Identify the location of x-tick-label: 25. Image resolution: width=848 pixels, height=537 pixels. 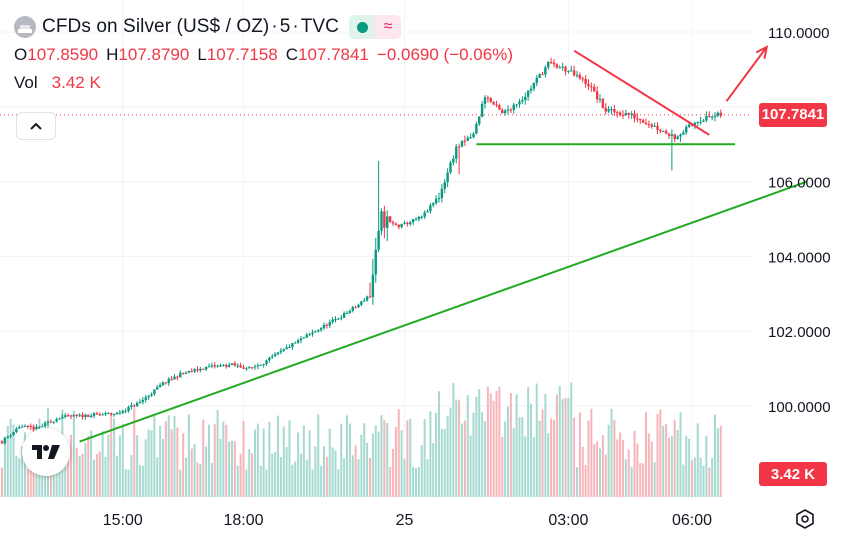
(405, 520).